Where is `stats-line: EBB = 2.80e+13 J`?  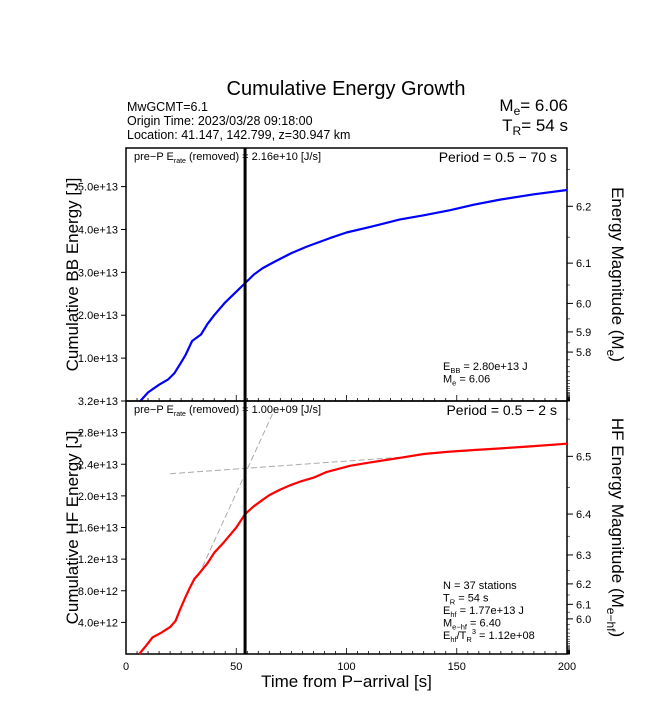
stats-line: EBB = 2.80e+13 J is located at coordinates (485, 368).